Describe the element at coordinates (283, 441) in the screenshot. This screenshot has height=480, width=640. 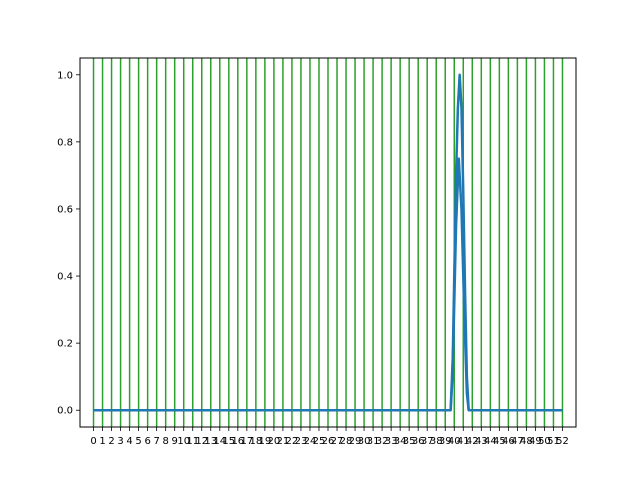
I see `x-tick-label-21: 21` at that location.